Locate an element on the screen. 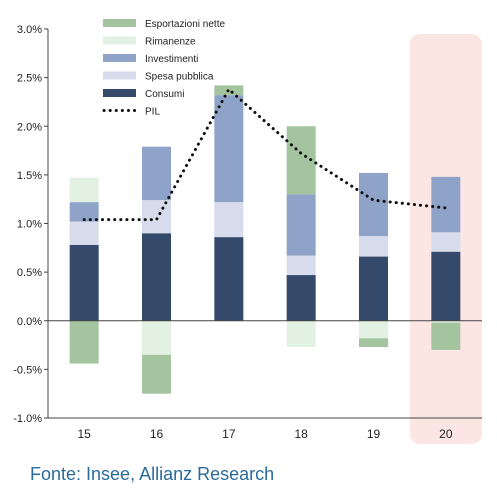  x-tick-label: 19 is located at coordinates (374, 434).